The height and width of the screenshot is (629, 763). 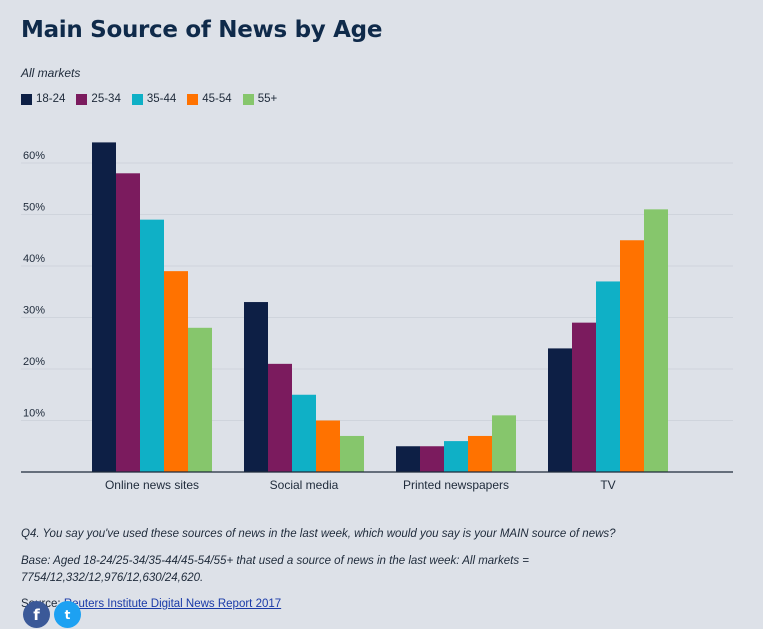 I want to click on legend: 18-24 25-34 35-44 45-54 55+, so click(x=154, y=99).